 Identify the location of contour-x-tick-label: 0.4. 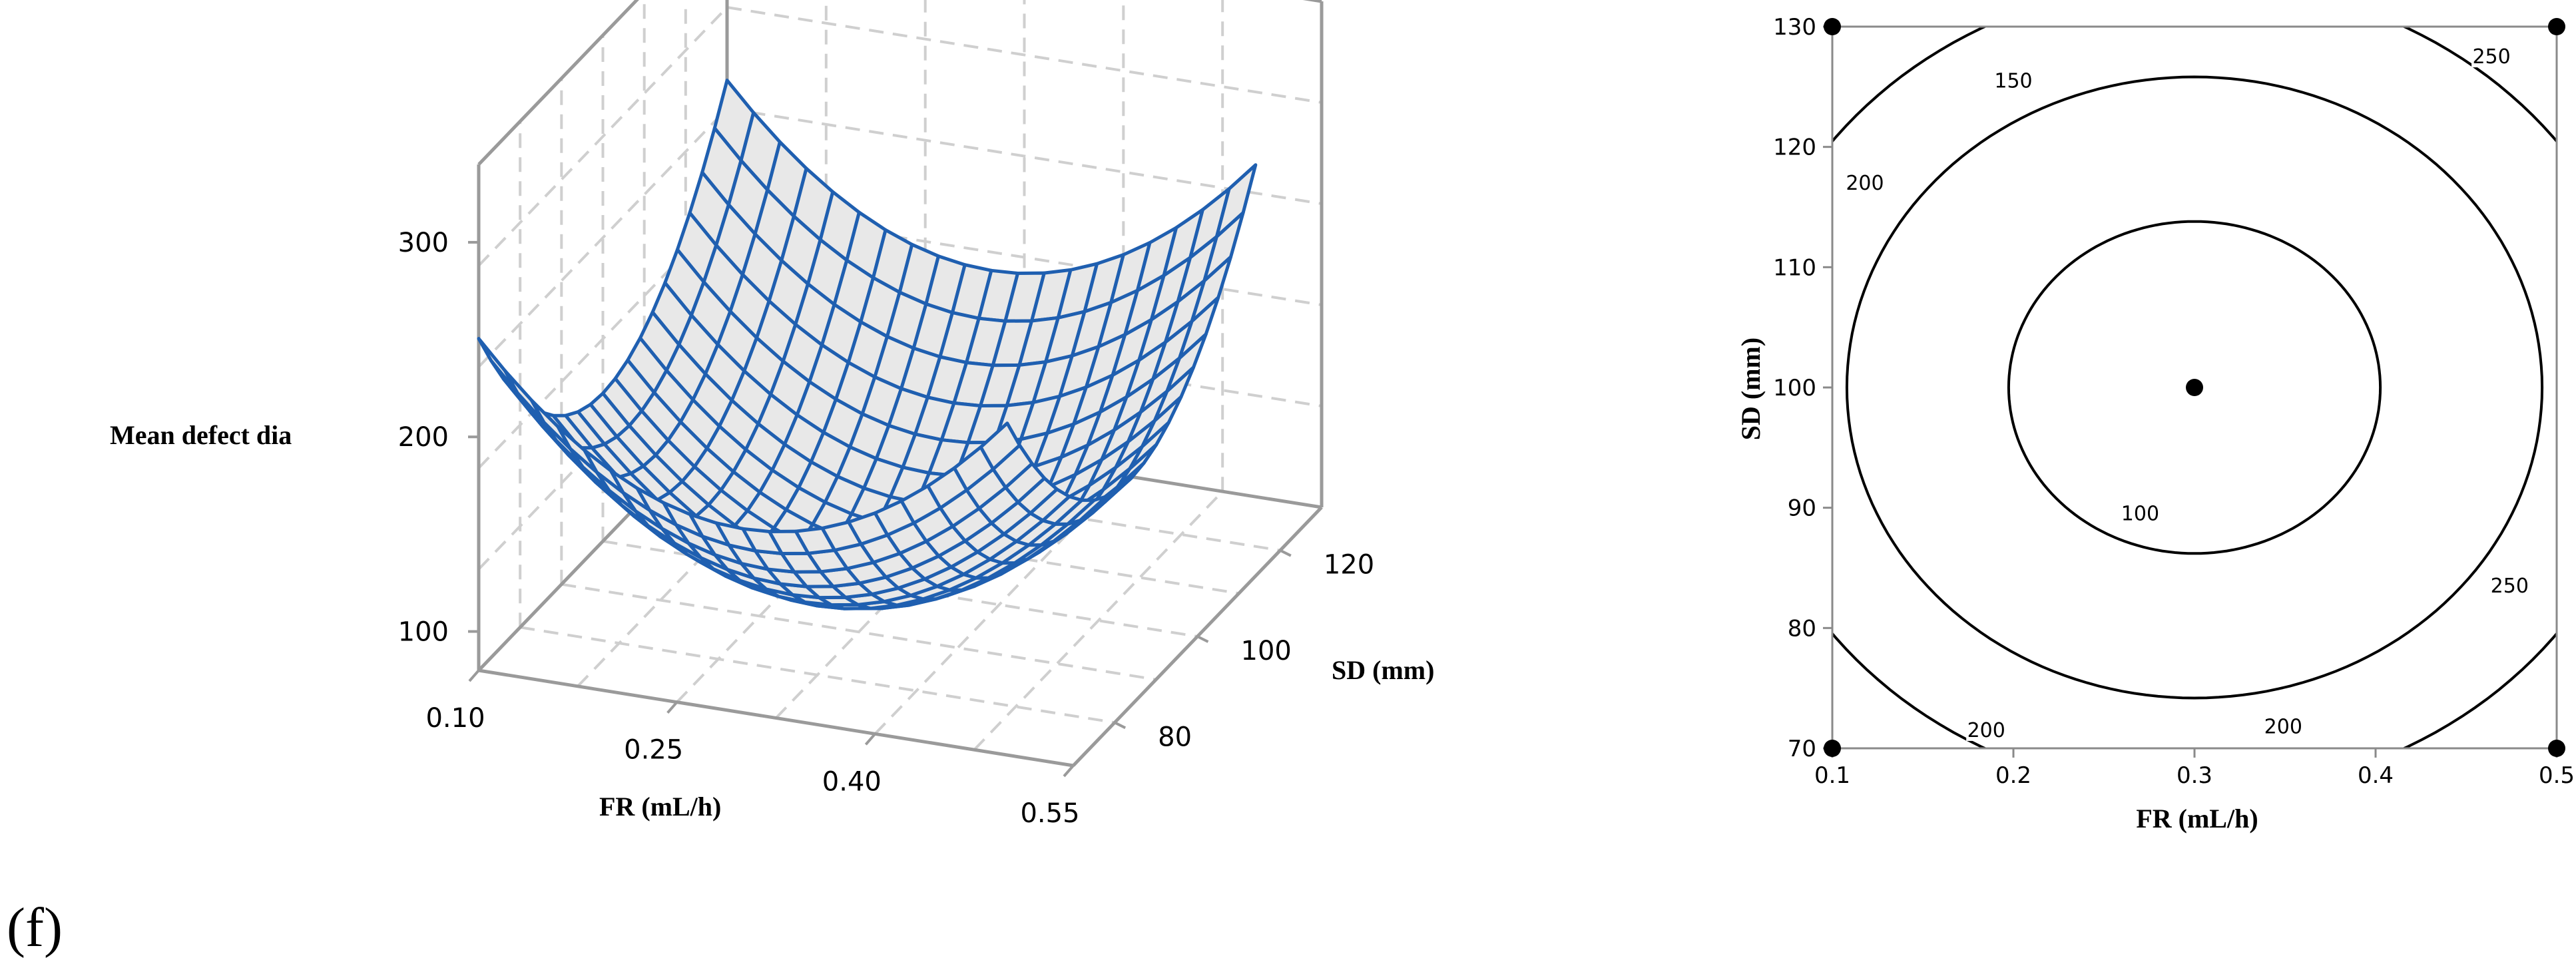
(2376, 775).